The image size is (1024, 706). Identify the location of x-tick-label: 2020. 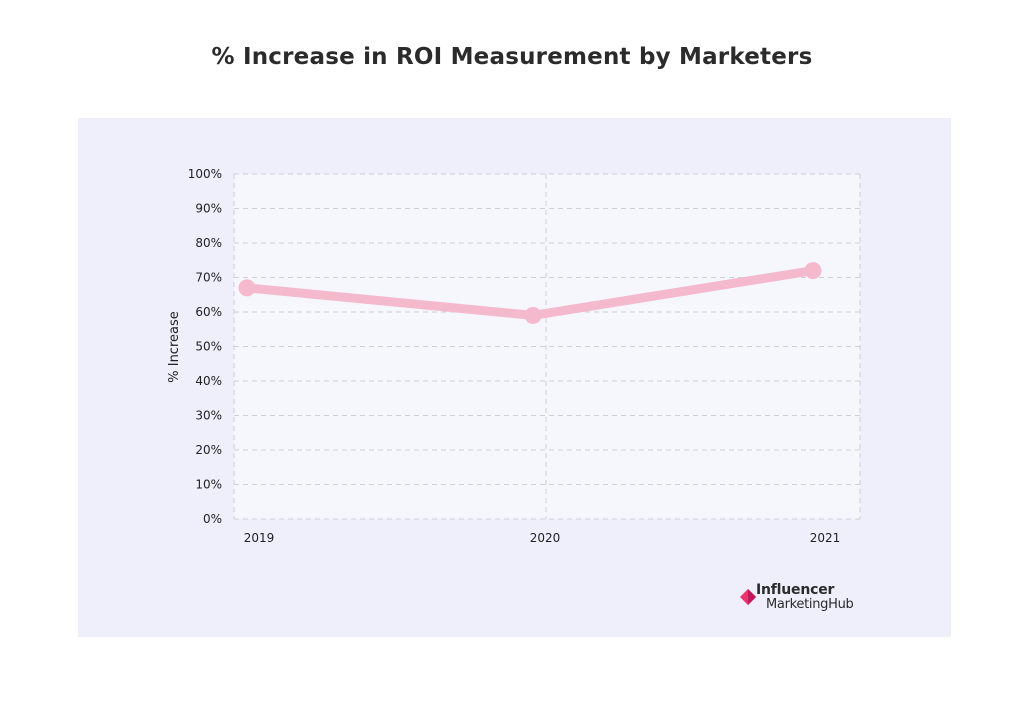
(545, 538).